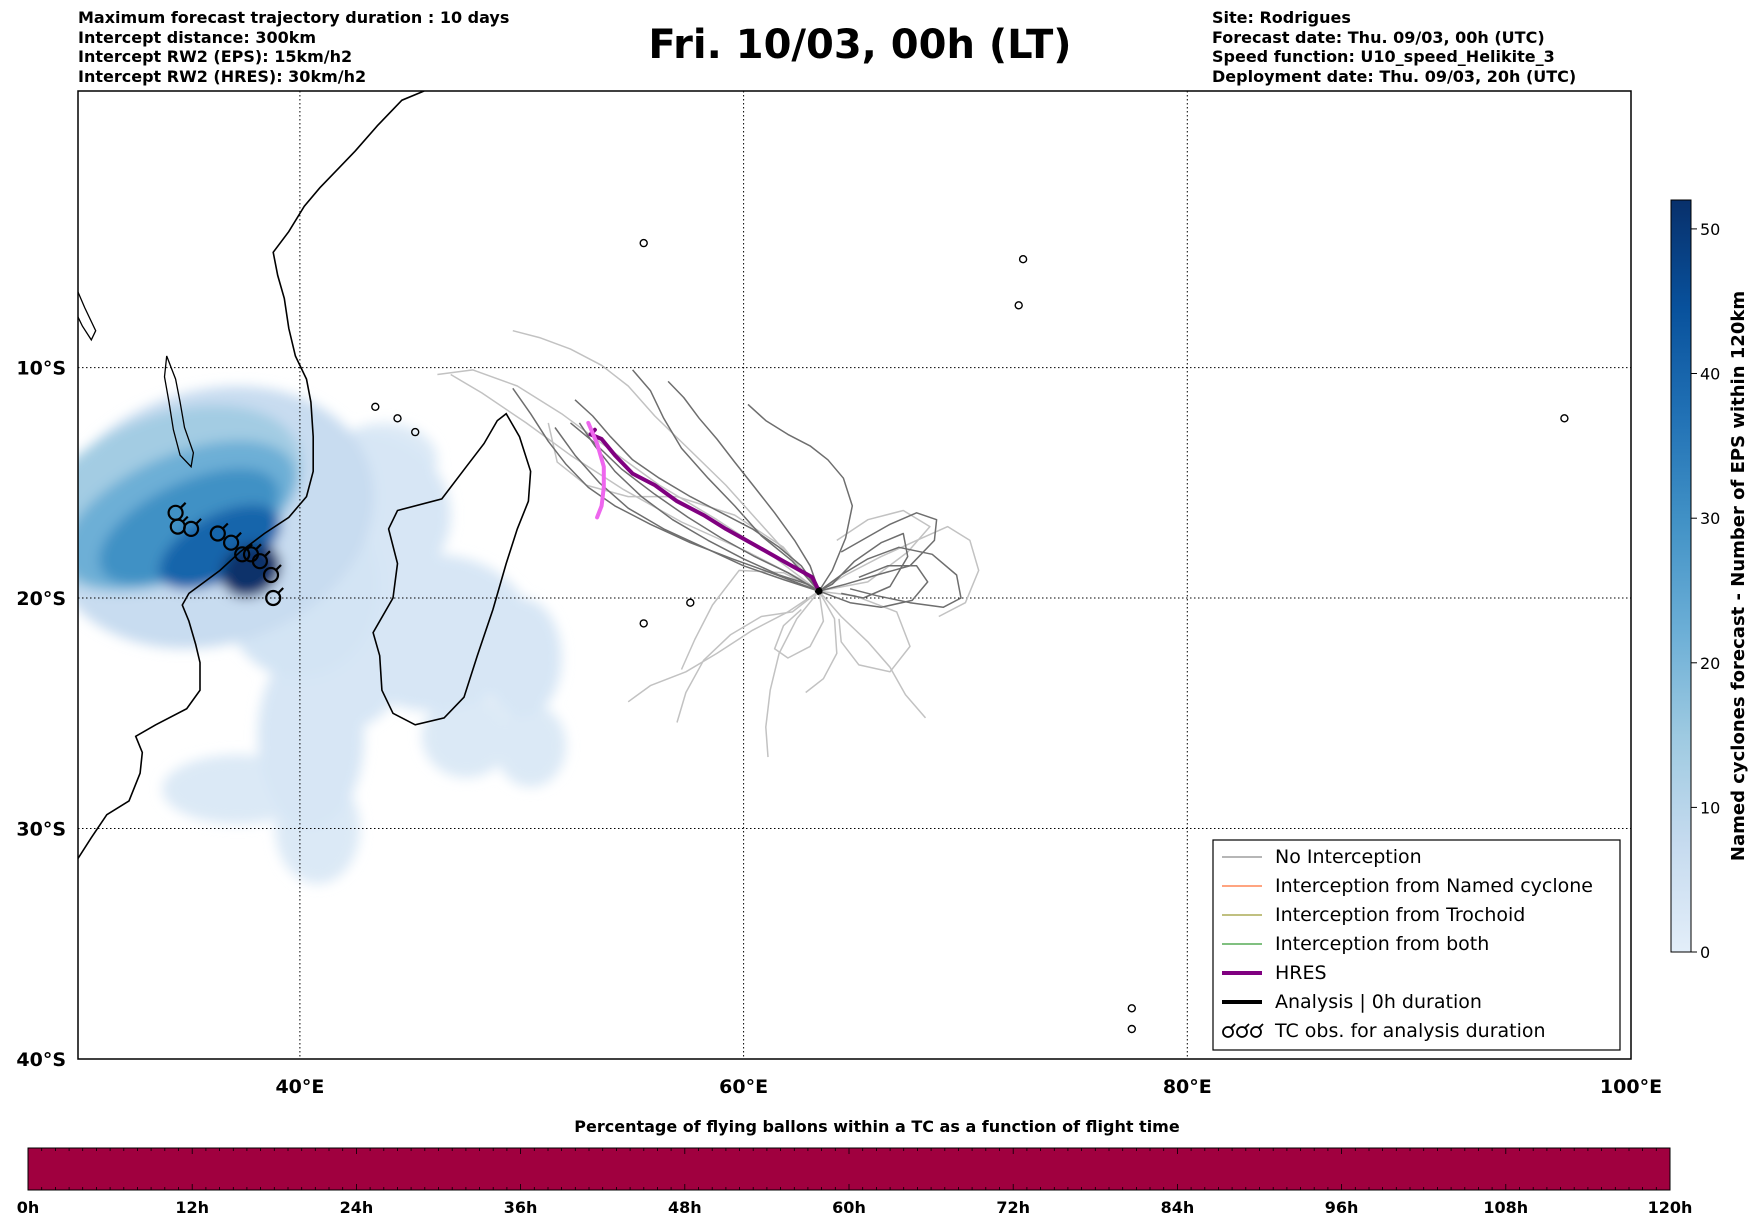 The height and width of the screenshot is (1223, 1754). I want to click on no-interception-tracks, so click(737, 489).